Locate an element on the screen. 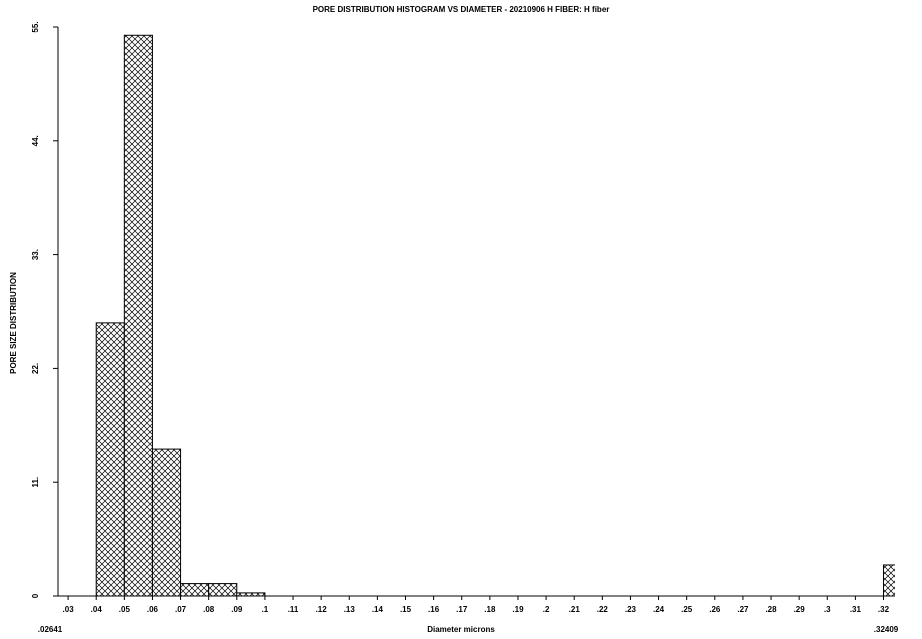 This screenshot has width=922, height=639. x-tick-label: .09 is located at coordinates (237, 609).